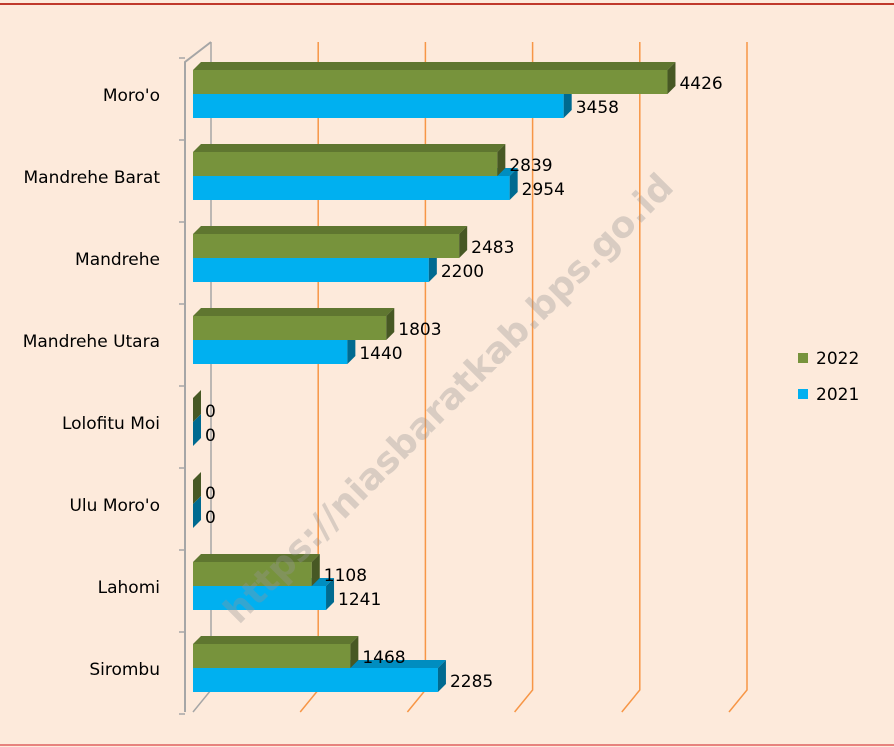  Describe the element at coordinates (383, 658) in the screenshot. I see `data-label: 1468` at that location.